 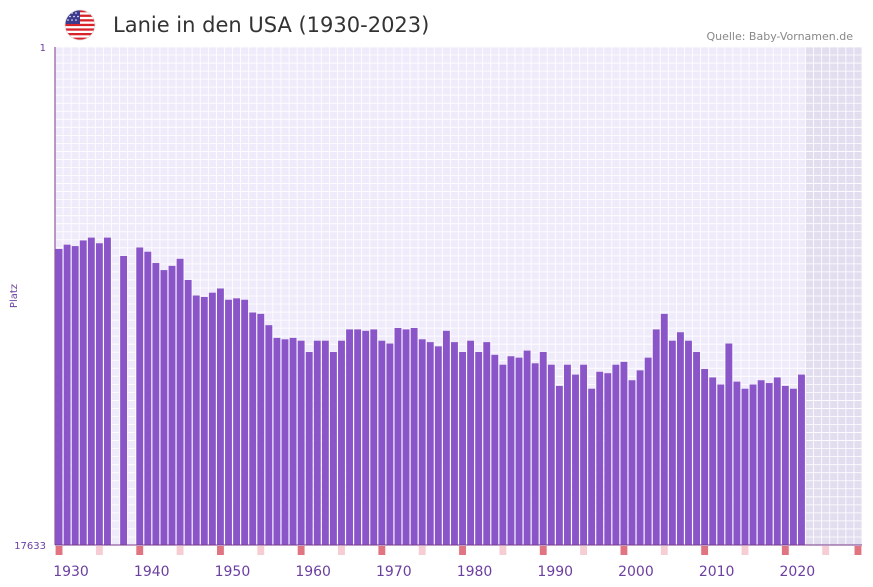 What do you see at coordinates (495, 449) in the screenshot?
I see `bar-1984` at bounding box center [495, 449].